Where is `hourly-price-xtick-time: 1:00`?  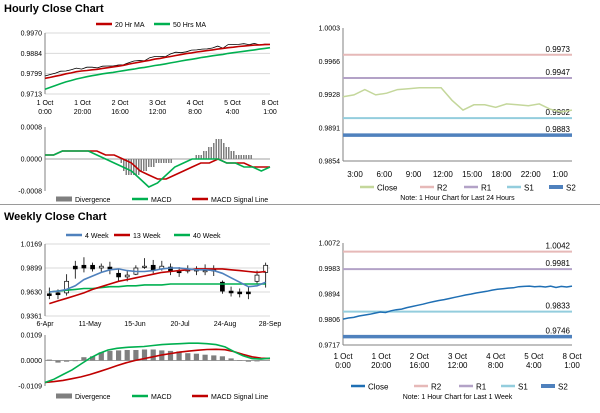
hourly-price-xtick-time: 1:00 is located at coordinates (270, 112).